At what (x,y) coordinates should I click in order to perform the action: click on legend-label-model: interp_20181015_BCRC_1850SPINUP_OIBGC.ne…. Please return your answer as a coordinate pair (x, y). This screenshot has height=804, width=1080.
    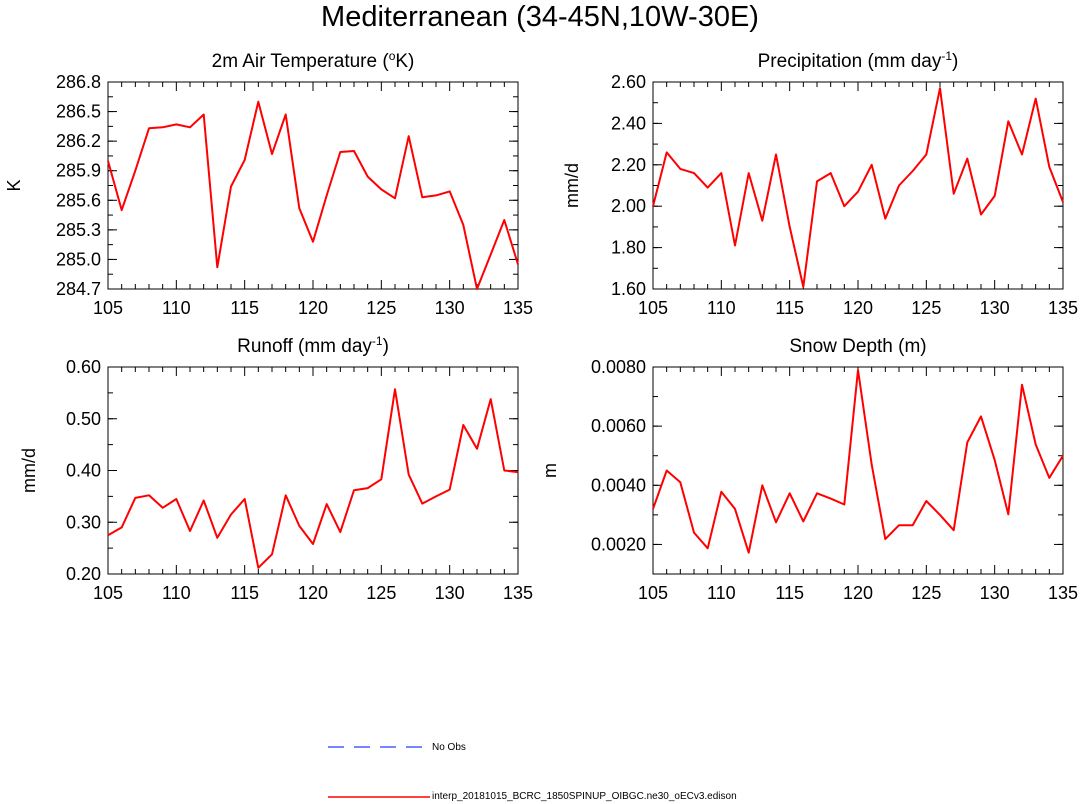
    Looking at the image, I should click on (584, 796).